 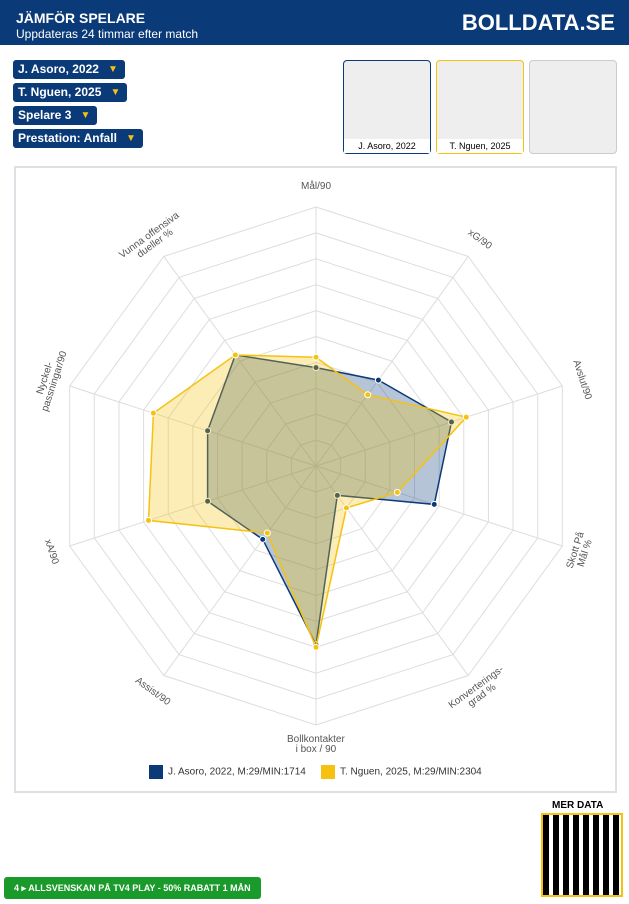 What do you see at coordinates (78, 138) in the screenshot?
I see `selector: Prestation: Anfall` at bounding box center [78, 138].